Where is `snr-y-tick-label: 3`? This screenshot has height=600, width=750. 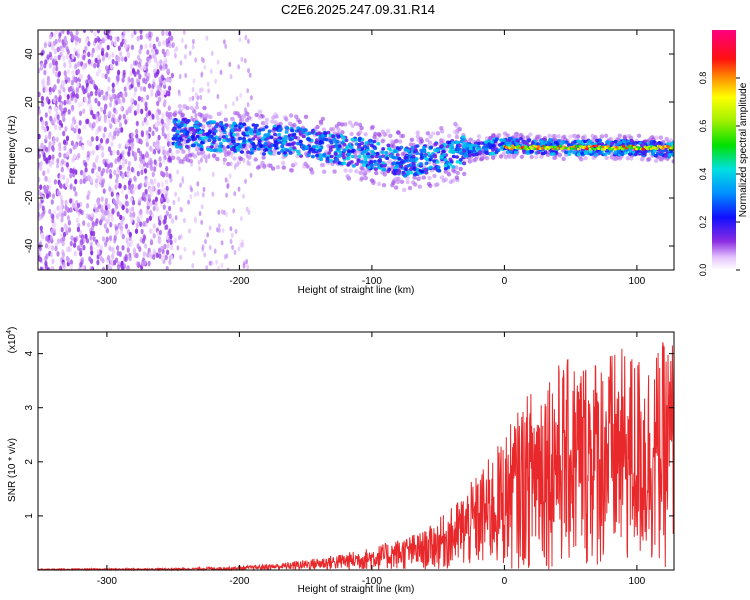
snr-y-tick-label: 3 is located at coordinates (29, 408).